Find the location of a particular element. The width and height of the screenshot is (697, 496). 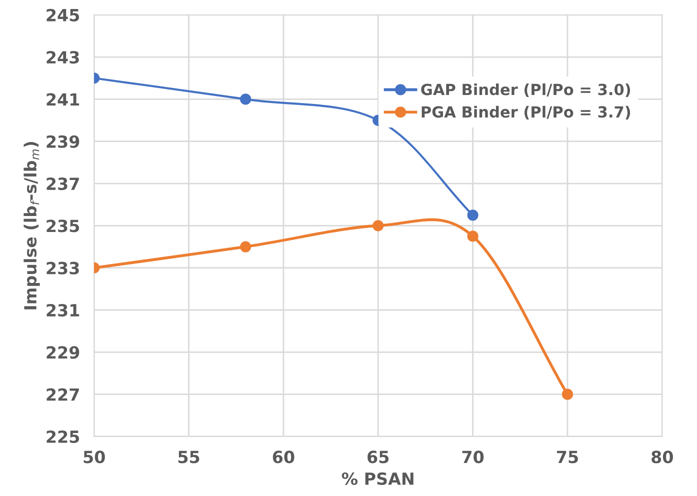

x-axis-title: % PSAN is located at coordinates (378, 478).